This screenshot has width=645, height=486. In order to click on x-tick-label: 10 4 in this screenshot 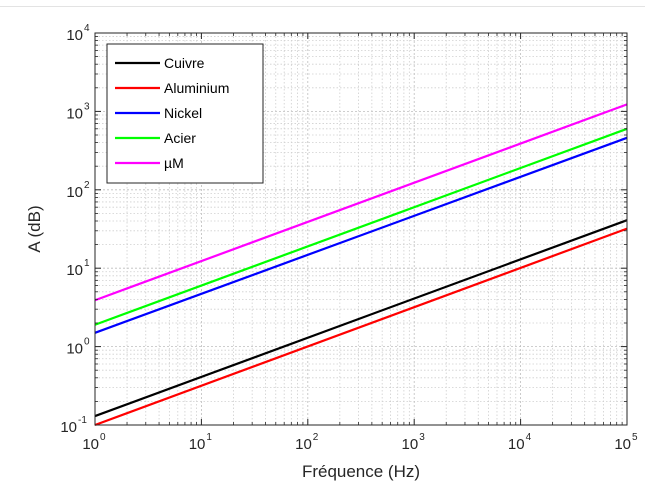, I will do `click(520, 442)`.